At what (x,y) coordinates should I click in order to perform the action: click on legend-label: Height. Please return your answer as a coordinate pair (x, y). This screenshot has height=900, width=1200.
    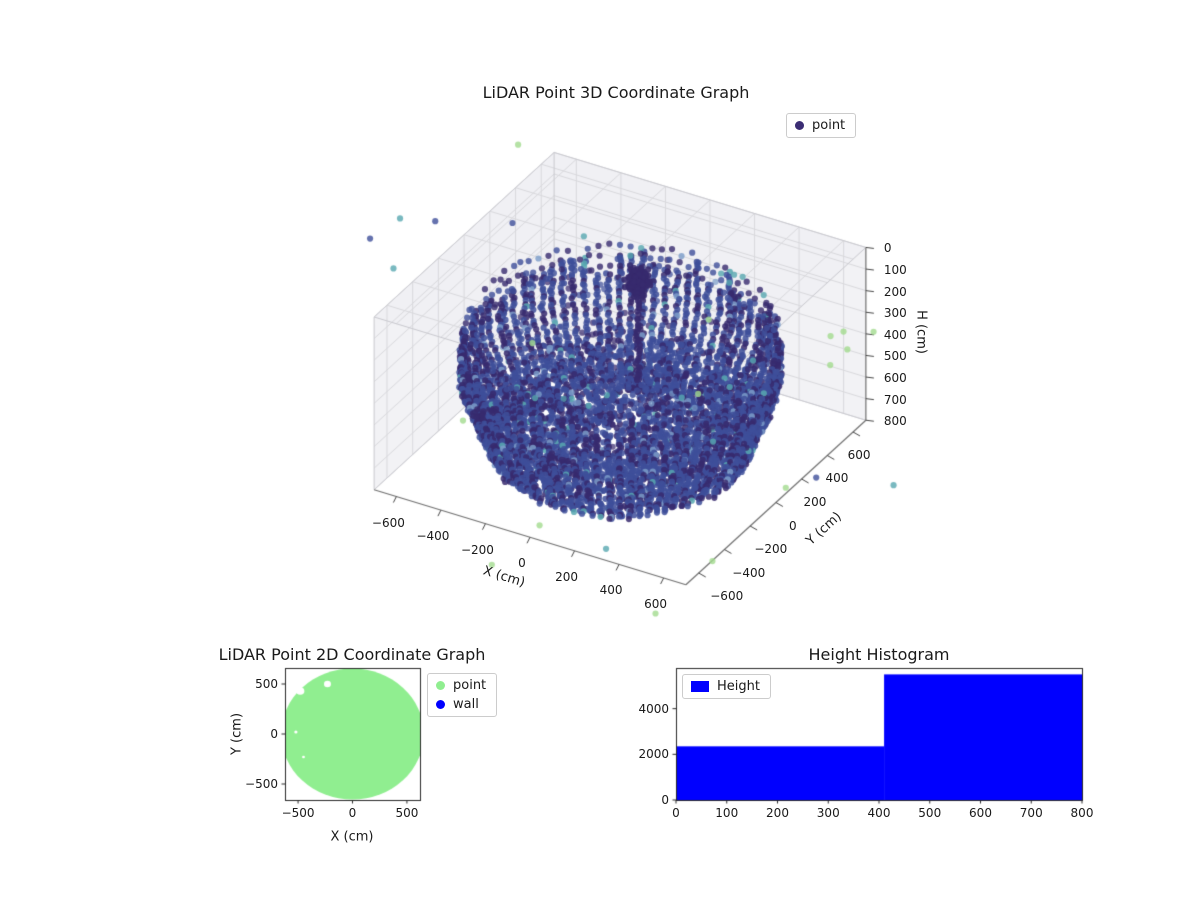
    Looking at the image, I should click on (738, 686).